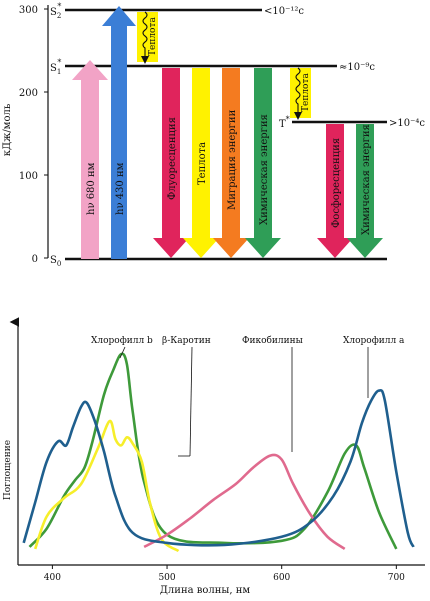  I want to click on level-s1-label: S1*, so click(55, 67).